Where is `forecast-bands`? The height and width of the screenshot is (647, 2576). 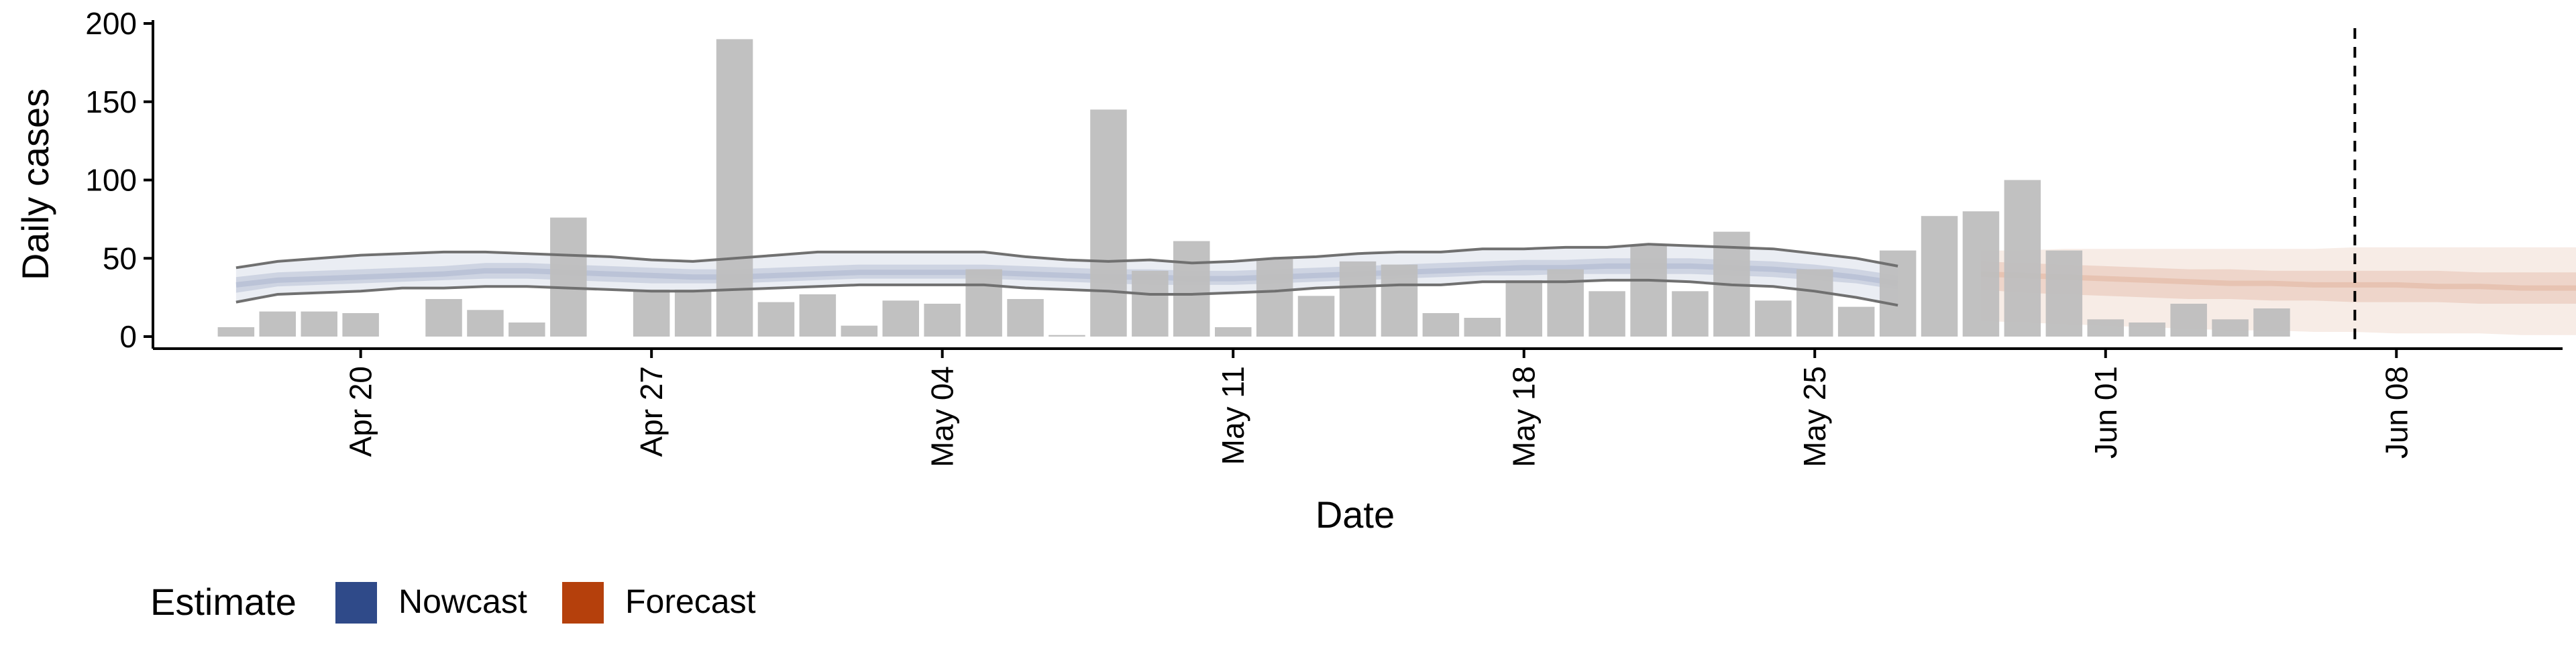
forecast-bands is located at coordinates (2278, 291).